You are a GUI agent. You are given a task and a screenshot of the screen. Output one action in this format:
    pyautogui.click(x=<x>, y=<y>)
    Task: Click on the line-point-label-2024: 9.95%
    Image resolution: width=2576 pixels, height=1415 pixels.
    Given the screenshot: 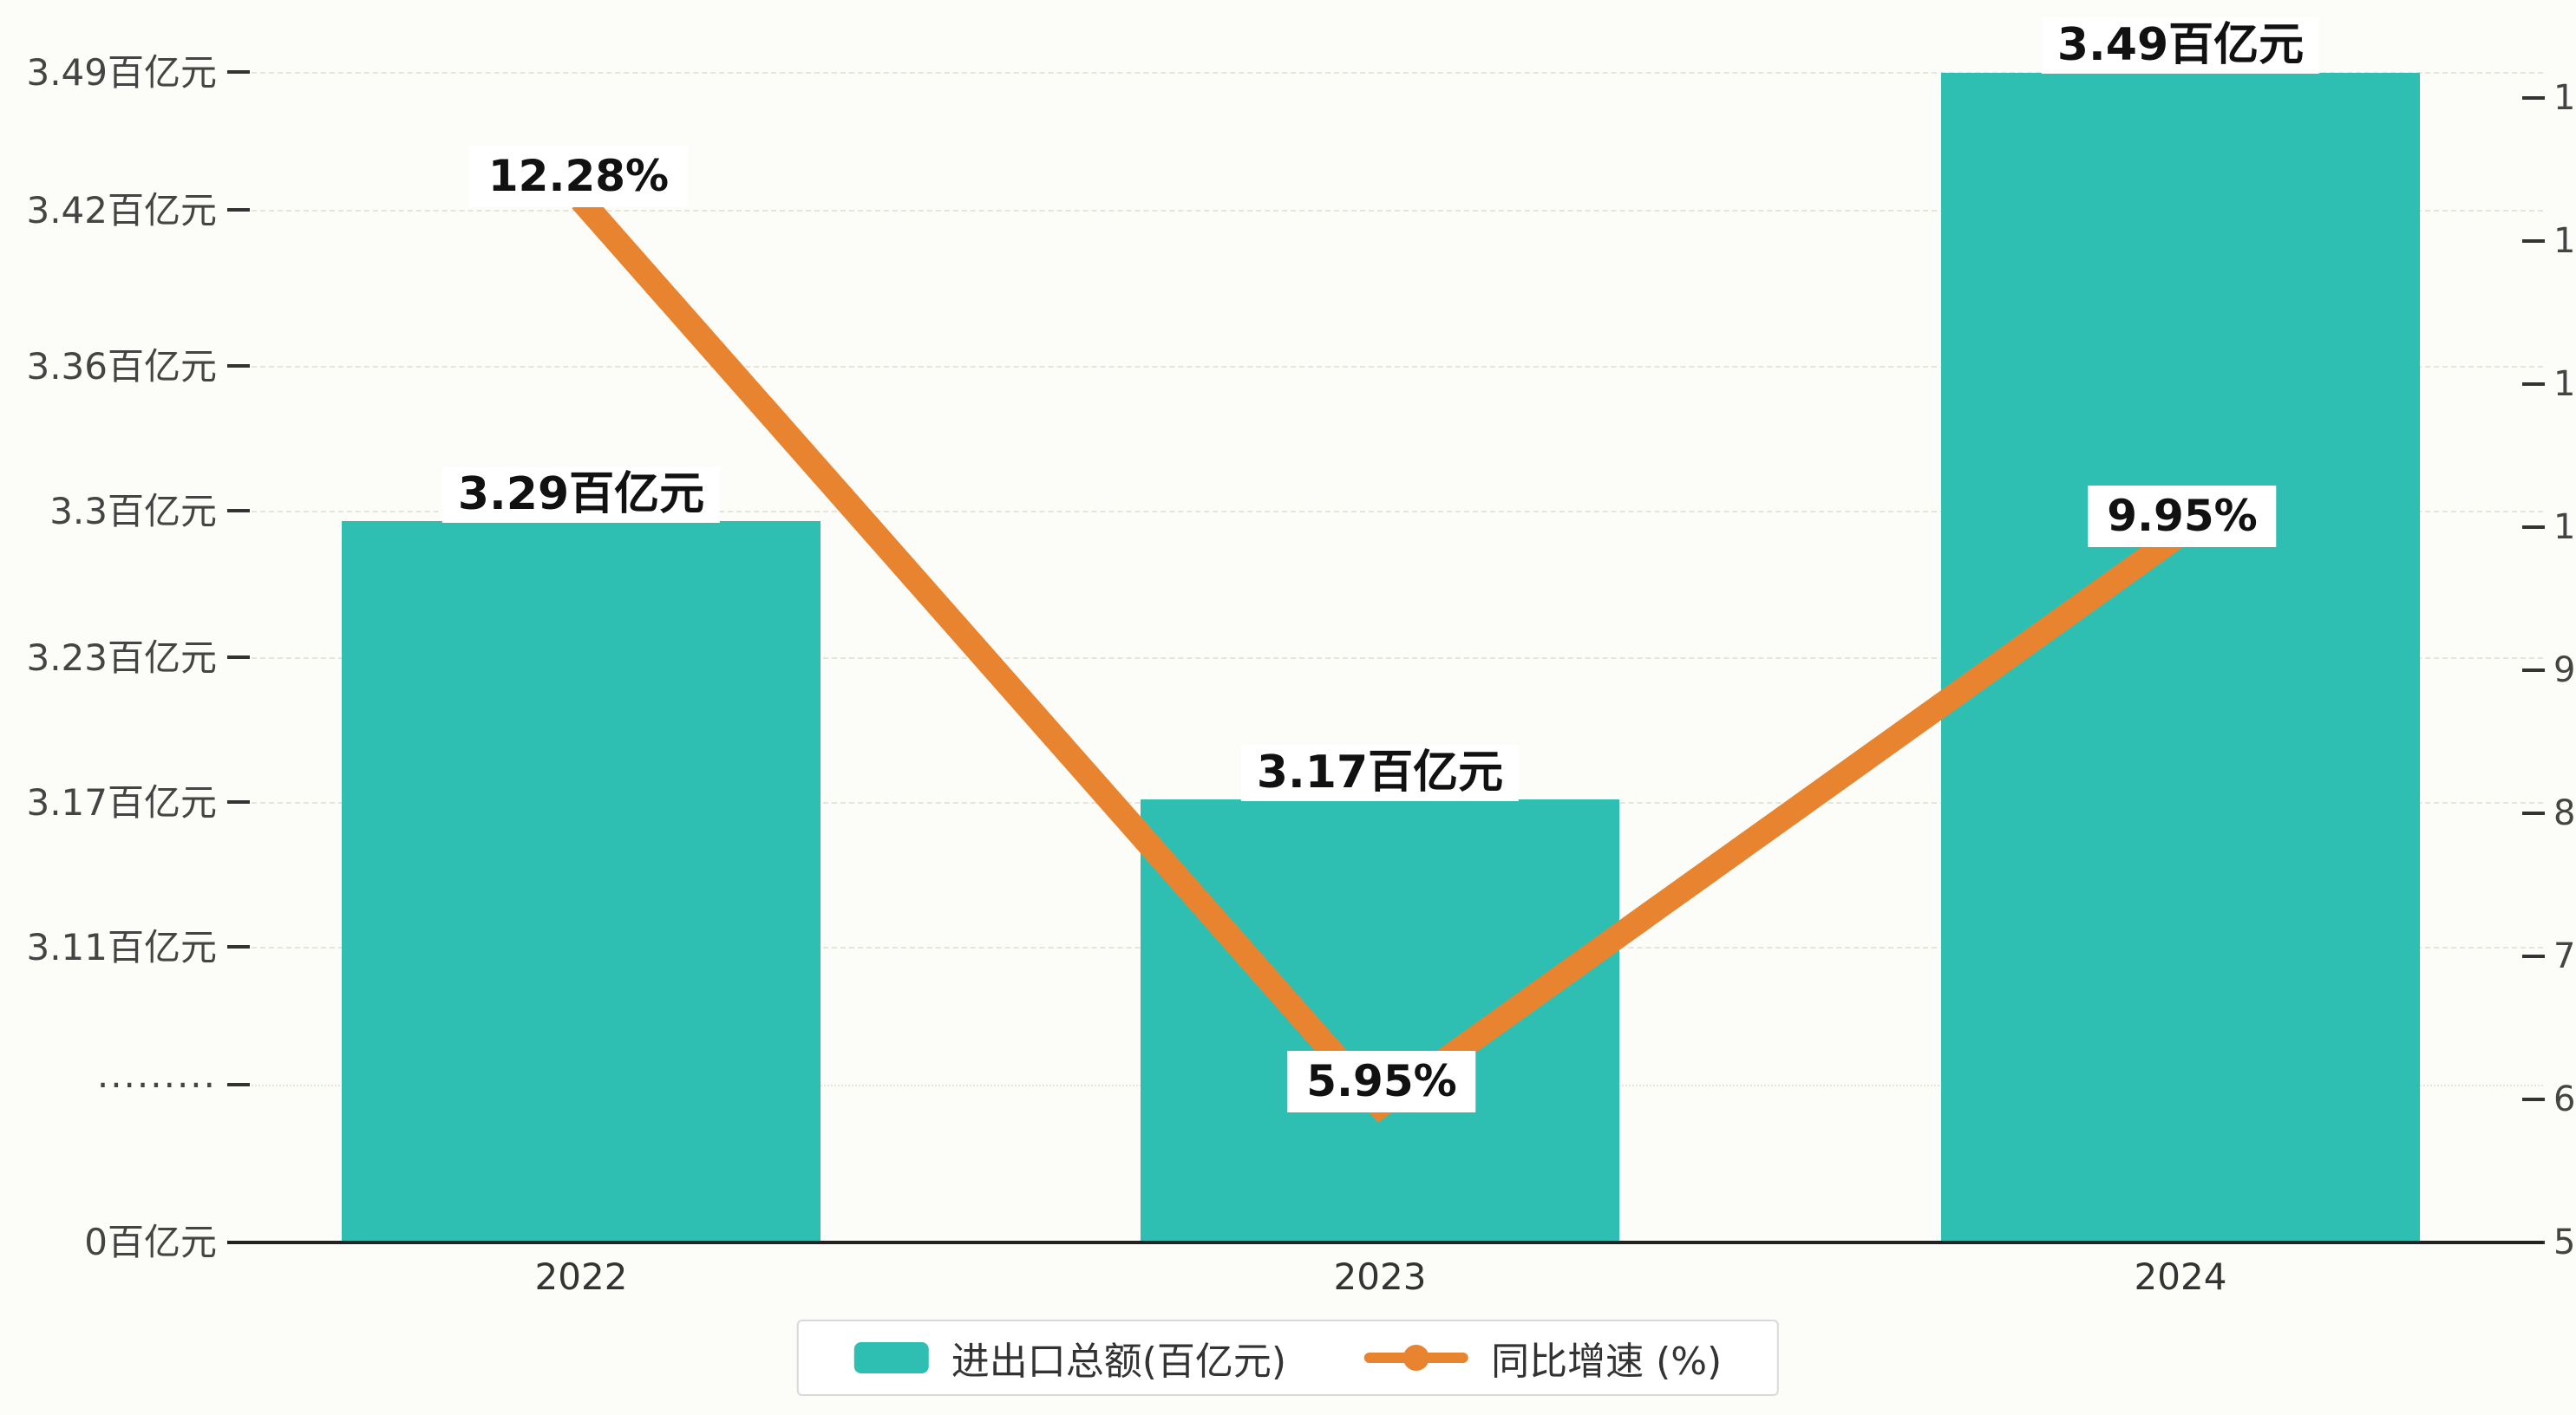 What is the action you would take?
    pyautogui.click(x=2182, y=516)
    